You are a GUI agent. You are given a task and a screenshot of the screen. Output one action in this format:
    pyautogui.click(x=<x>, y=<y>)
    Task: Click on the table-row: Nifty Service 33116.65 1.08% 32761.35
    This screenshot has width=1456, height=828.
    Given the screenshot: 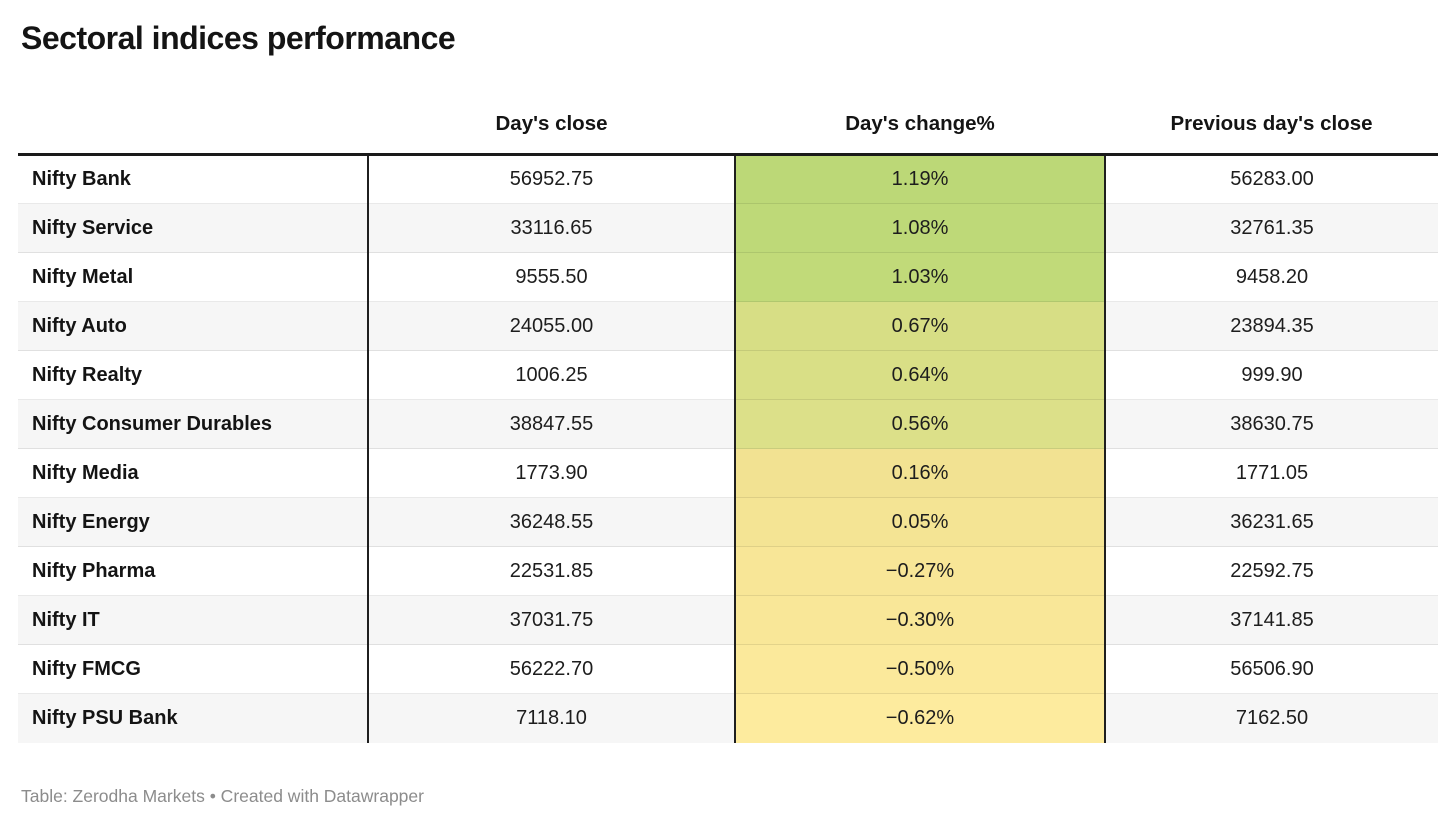 What is the action you would take?
    pyautogui.click(x=728, y=228)
    